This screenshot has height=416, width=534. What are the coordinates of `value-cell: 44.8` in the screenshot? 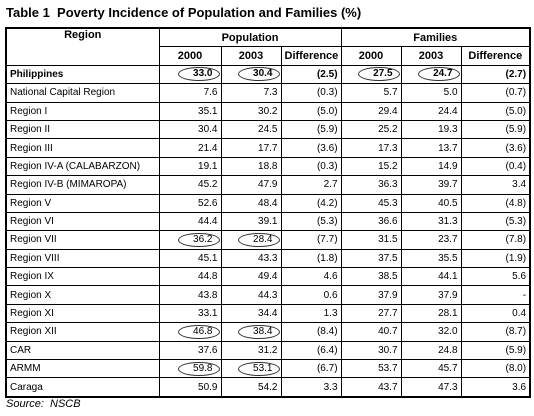 It's located at (190, 277).